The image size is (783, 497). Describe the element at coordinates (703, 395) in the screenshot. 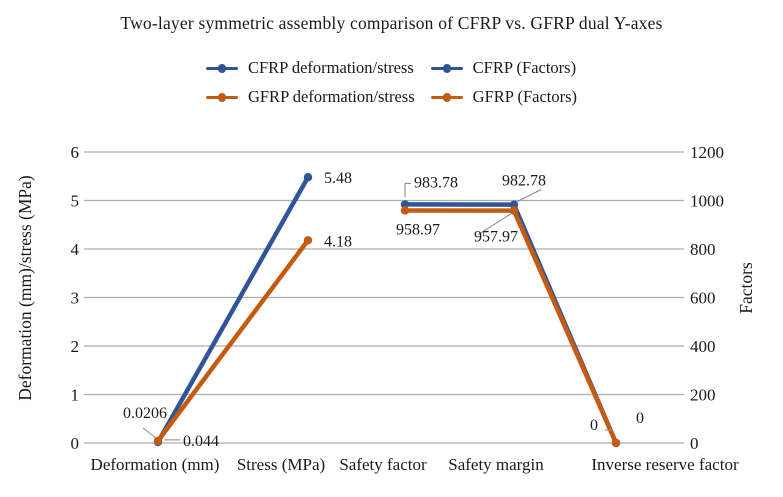

I see `right-axis-tick-label: 200` at that location.